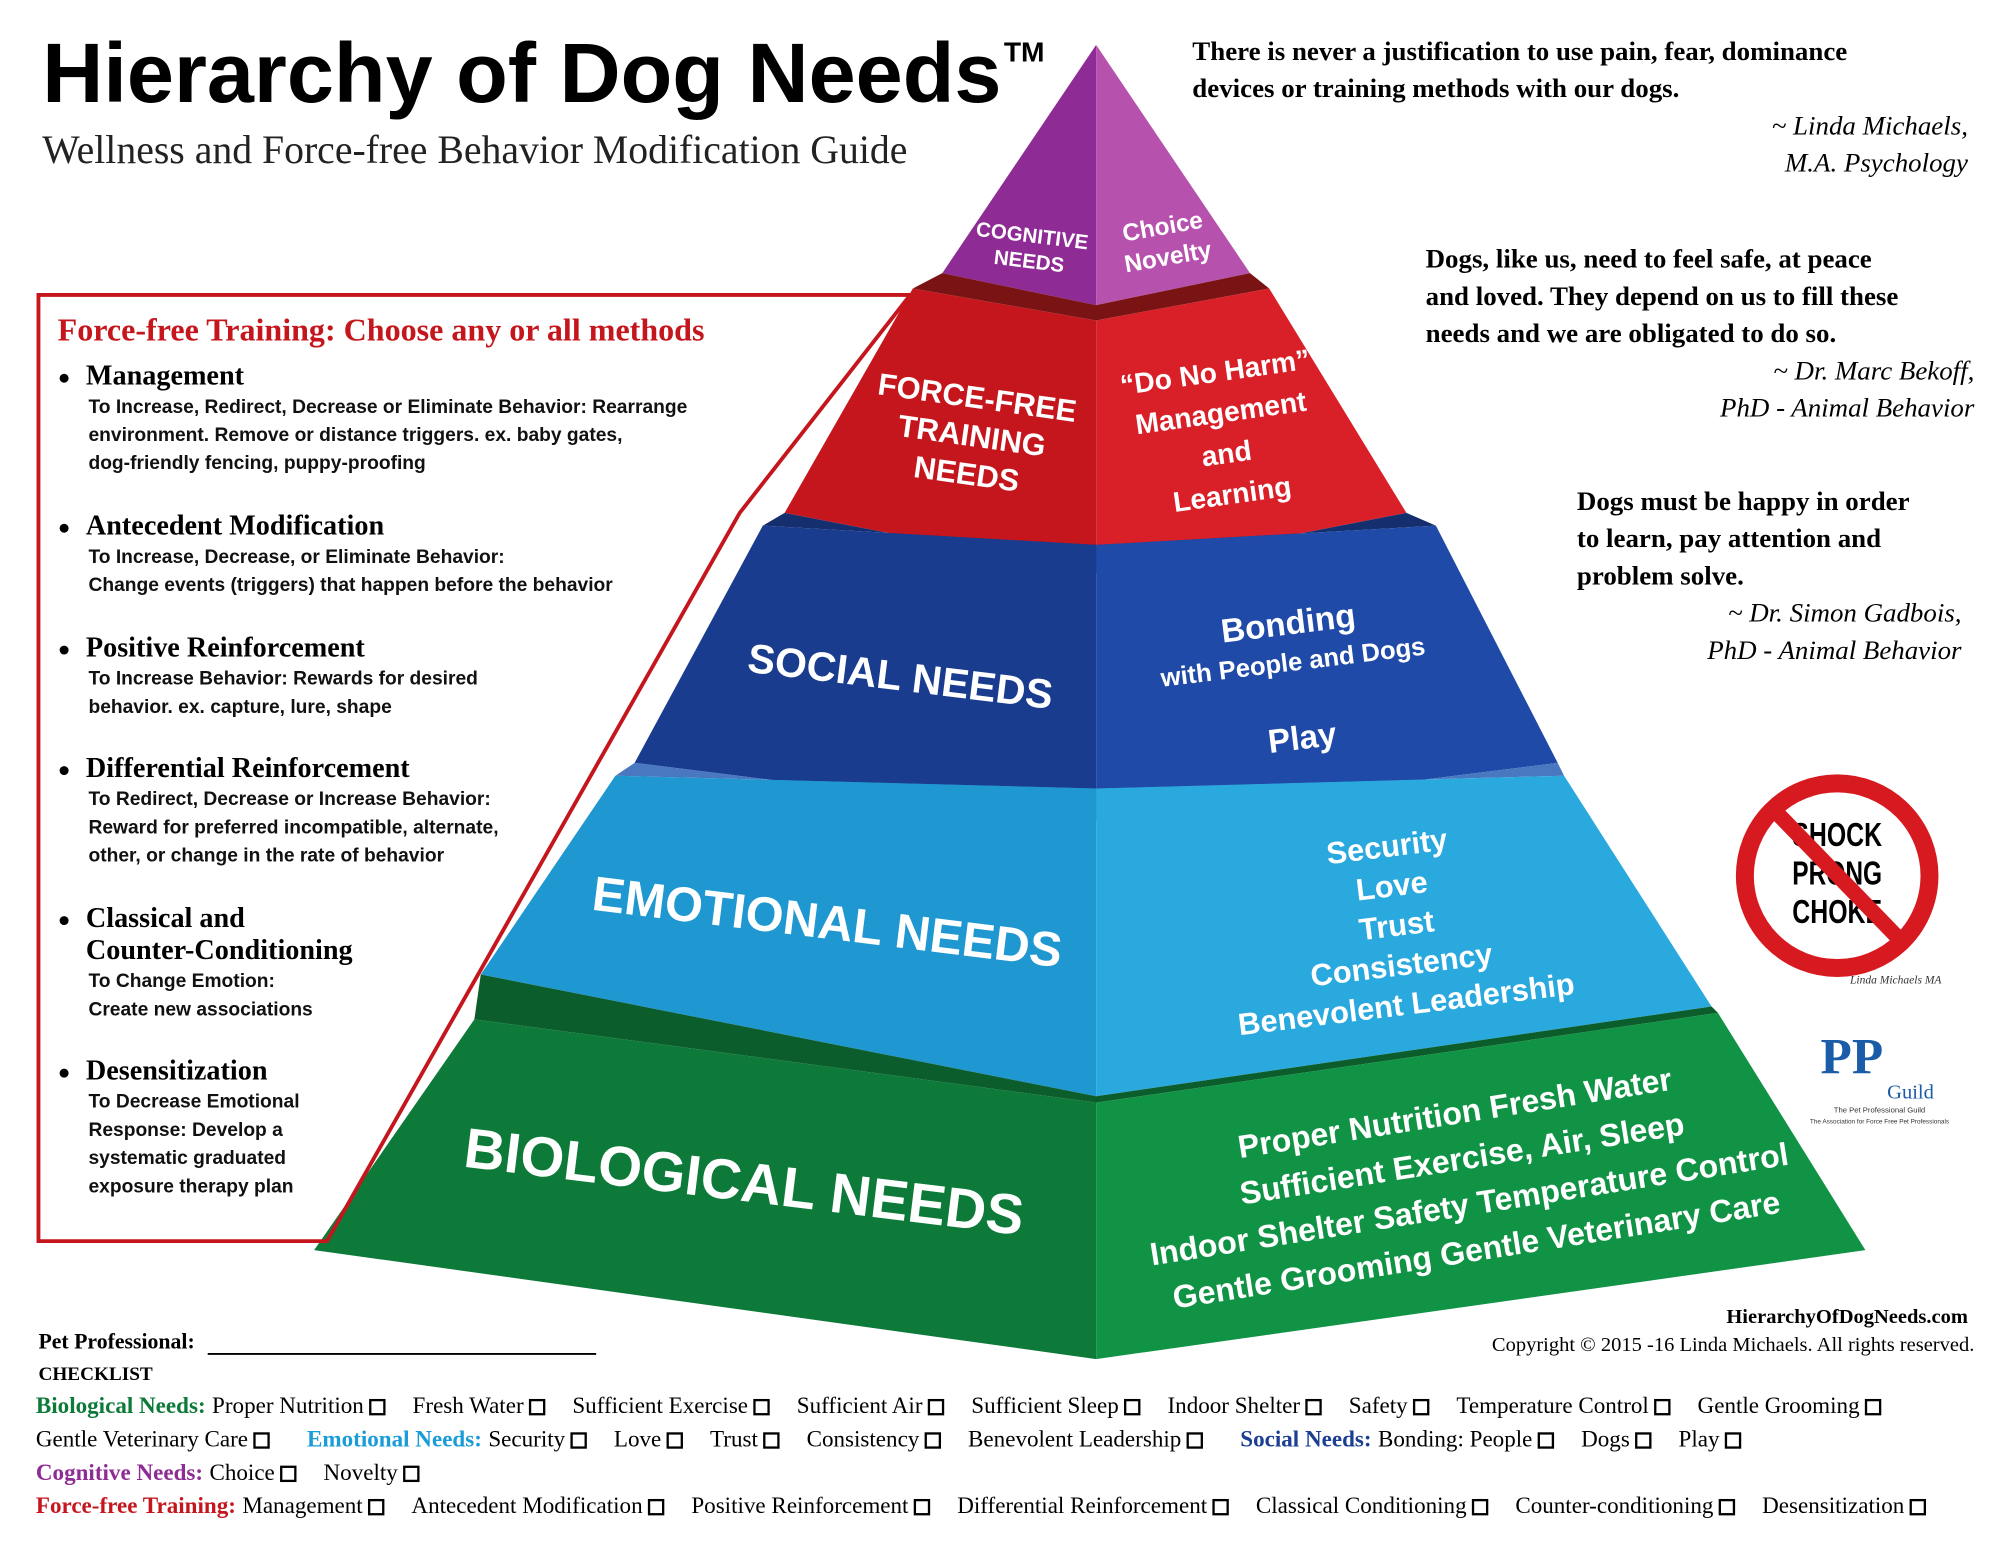 This screenshot has width=2000, height=1545. I want to click on checklist-item: Counter-conditioning, so click(1614, 1505).